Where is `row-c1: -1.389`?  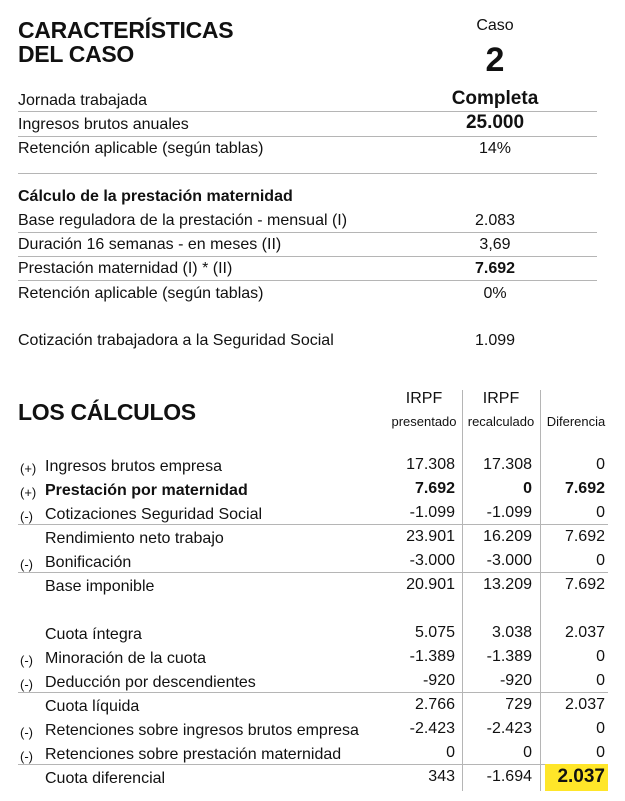 row-c1: -1.389 is located at coordinates (432, 656).